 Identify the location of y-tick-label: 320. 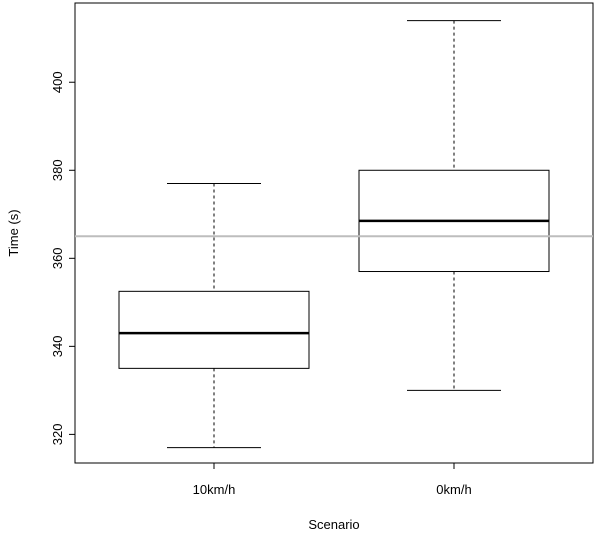
(57, 435).